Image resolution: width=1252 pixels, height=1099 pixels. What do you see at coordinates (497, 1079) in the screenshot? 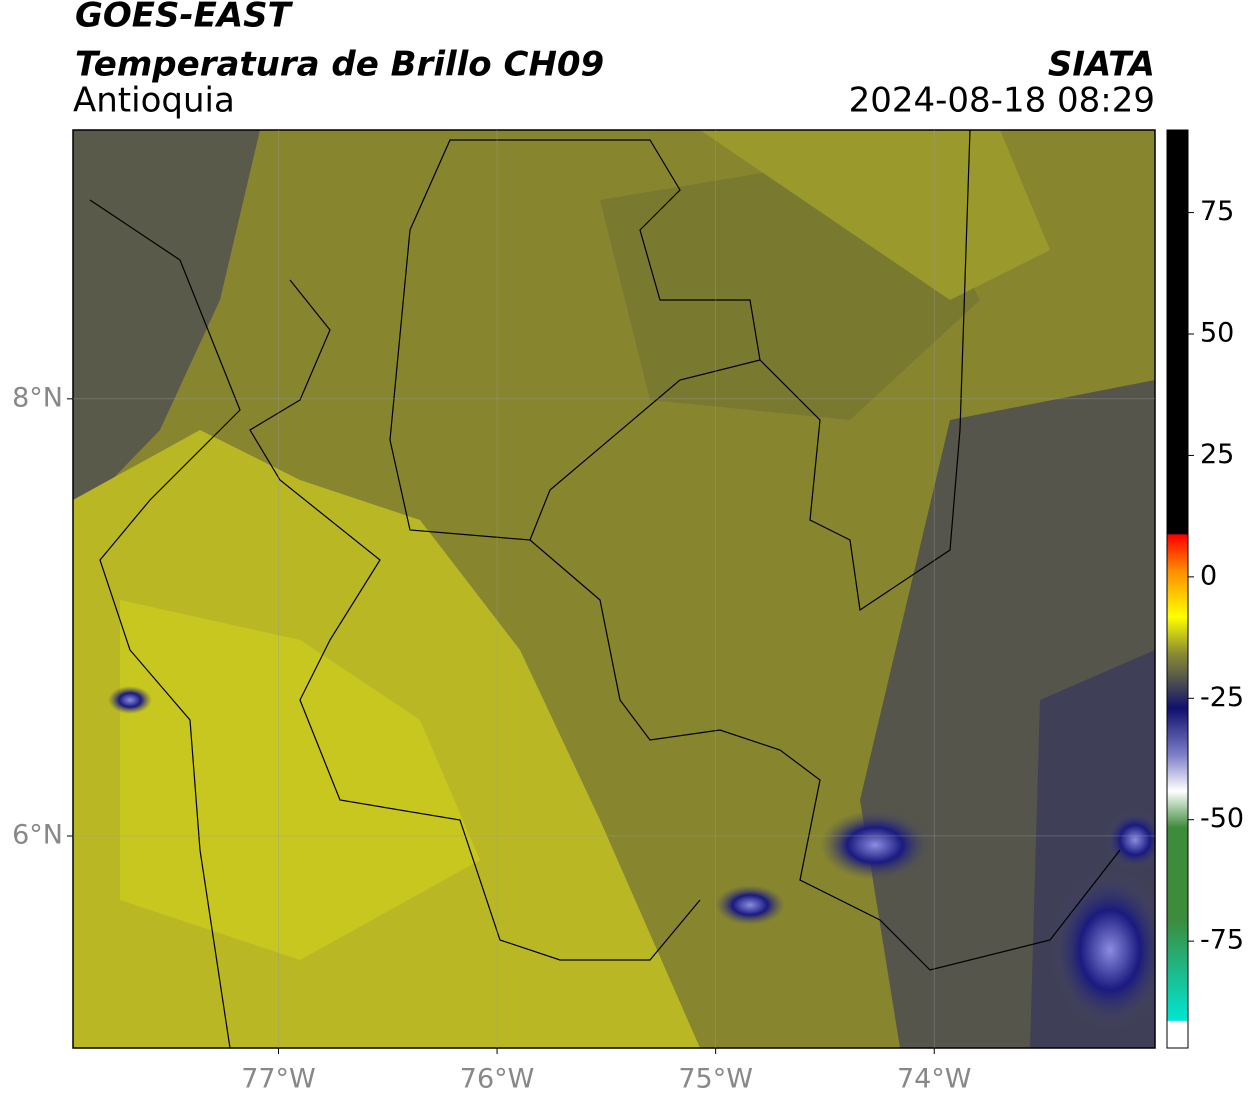
I see `x-tick-label: 76°W` at bounding box center [497, 1079].